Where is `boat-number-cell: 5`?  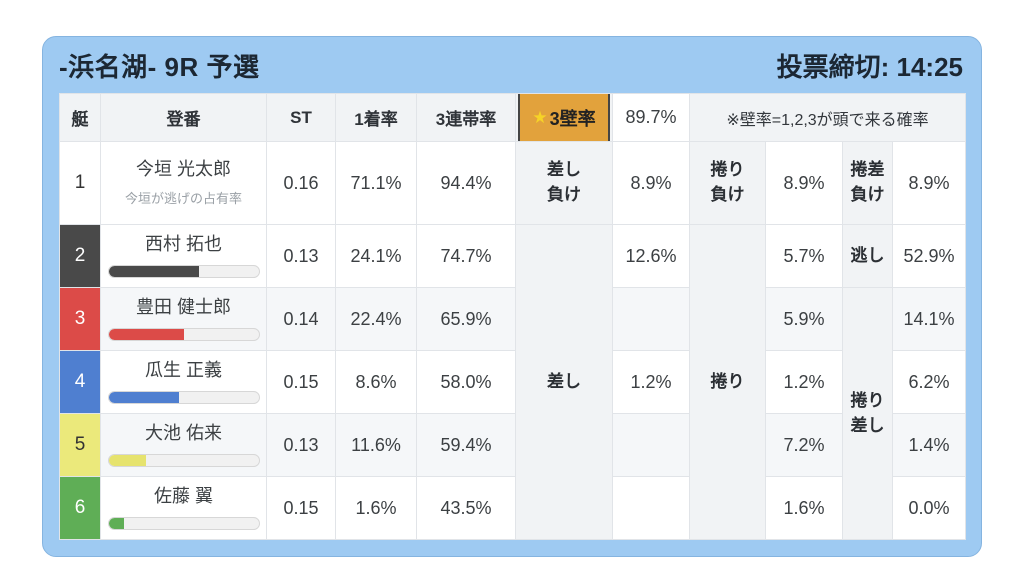 boat-number-cell: 5 is located at coordinates (80, 445).